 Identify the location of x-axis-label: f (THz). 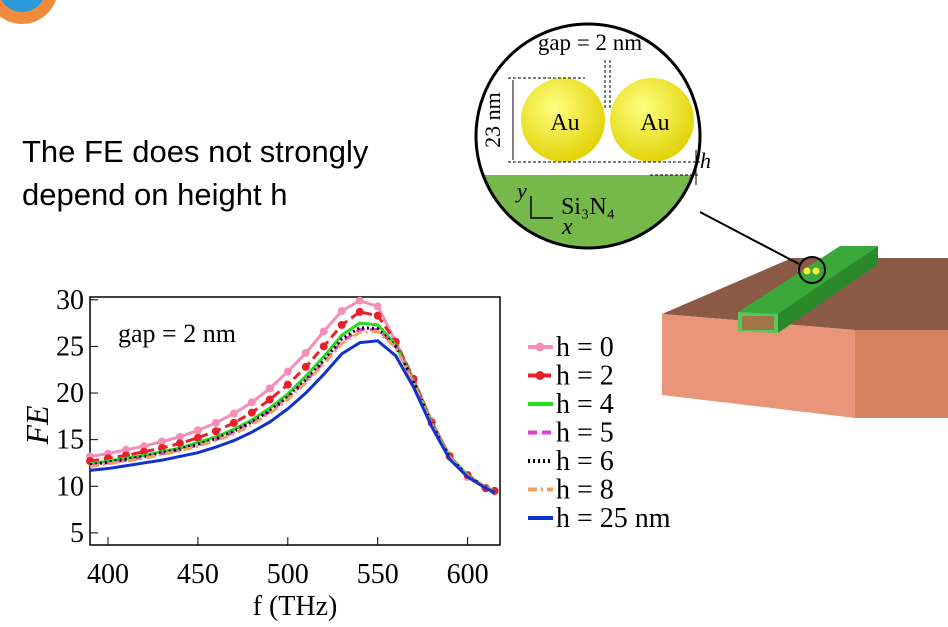
(295, 606).